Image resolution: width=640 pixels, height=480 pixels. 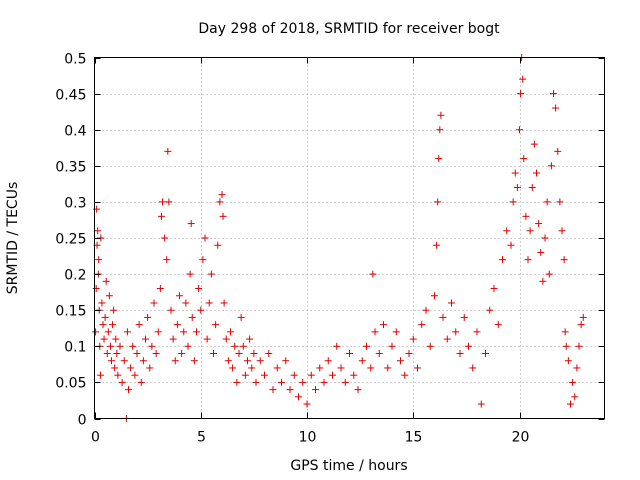 What do you see at coordinates (82, 421) in the screenshot?
I see `y-tick-label: 0` at bounding box center [82, 421].